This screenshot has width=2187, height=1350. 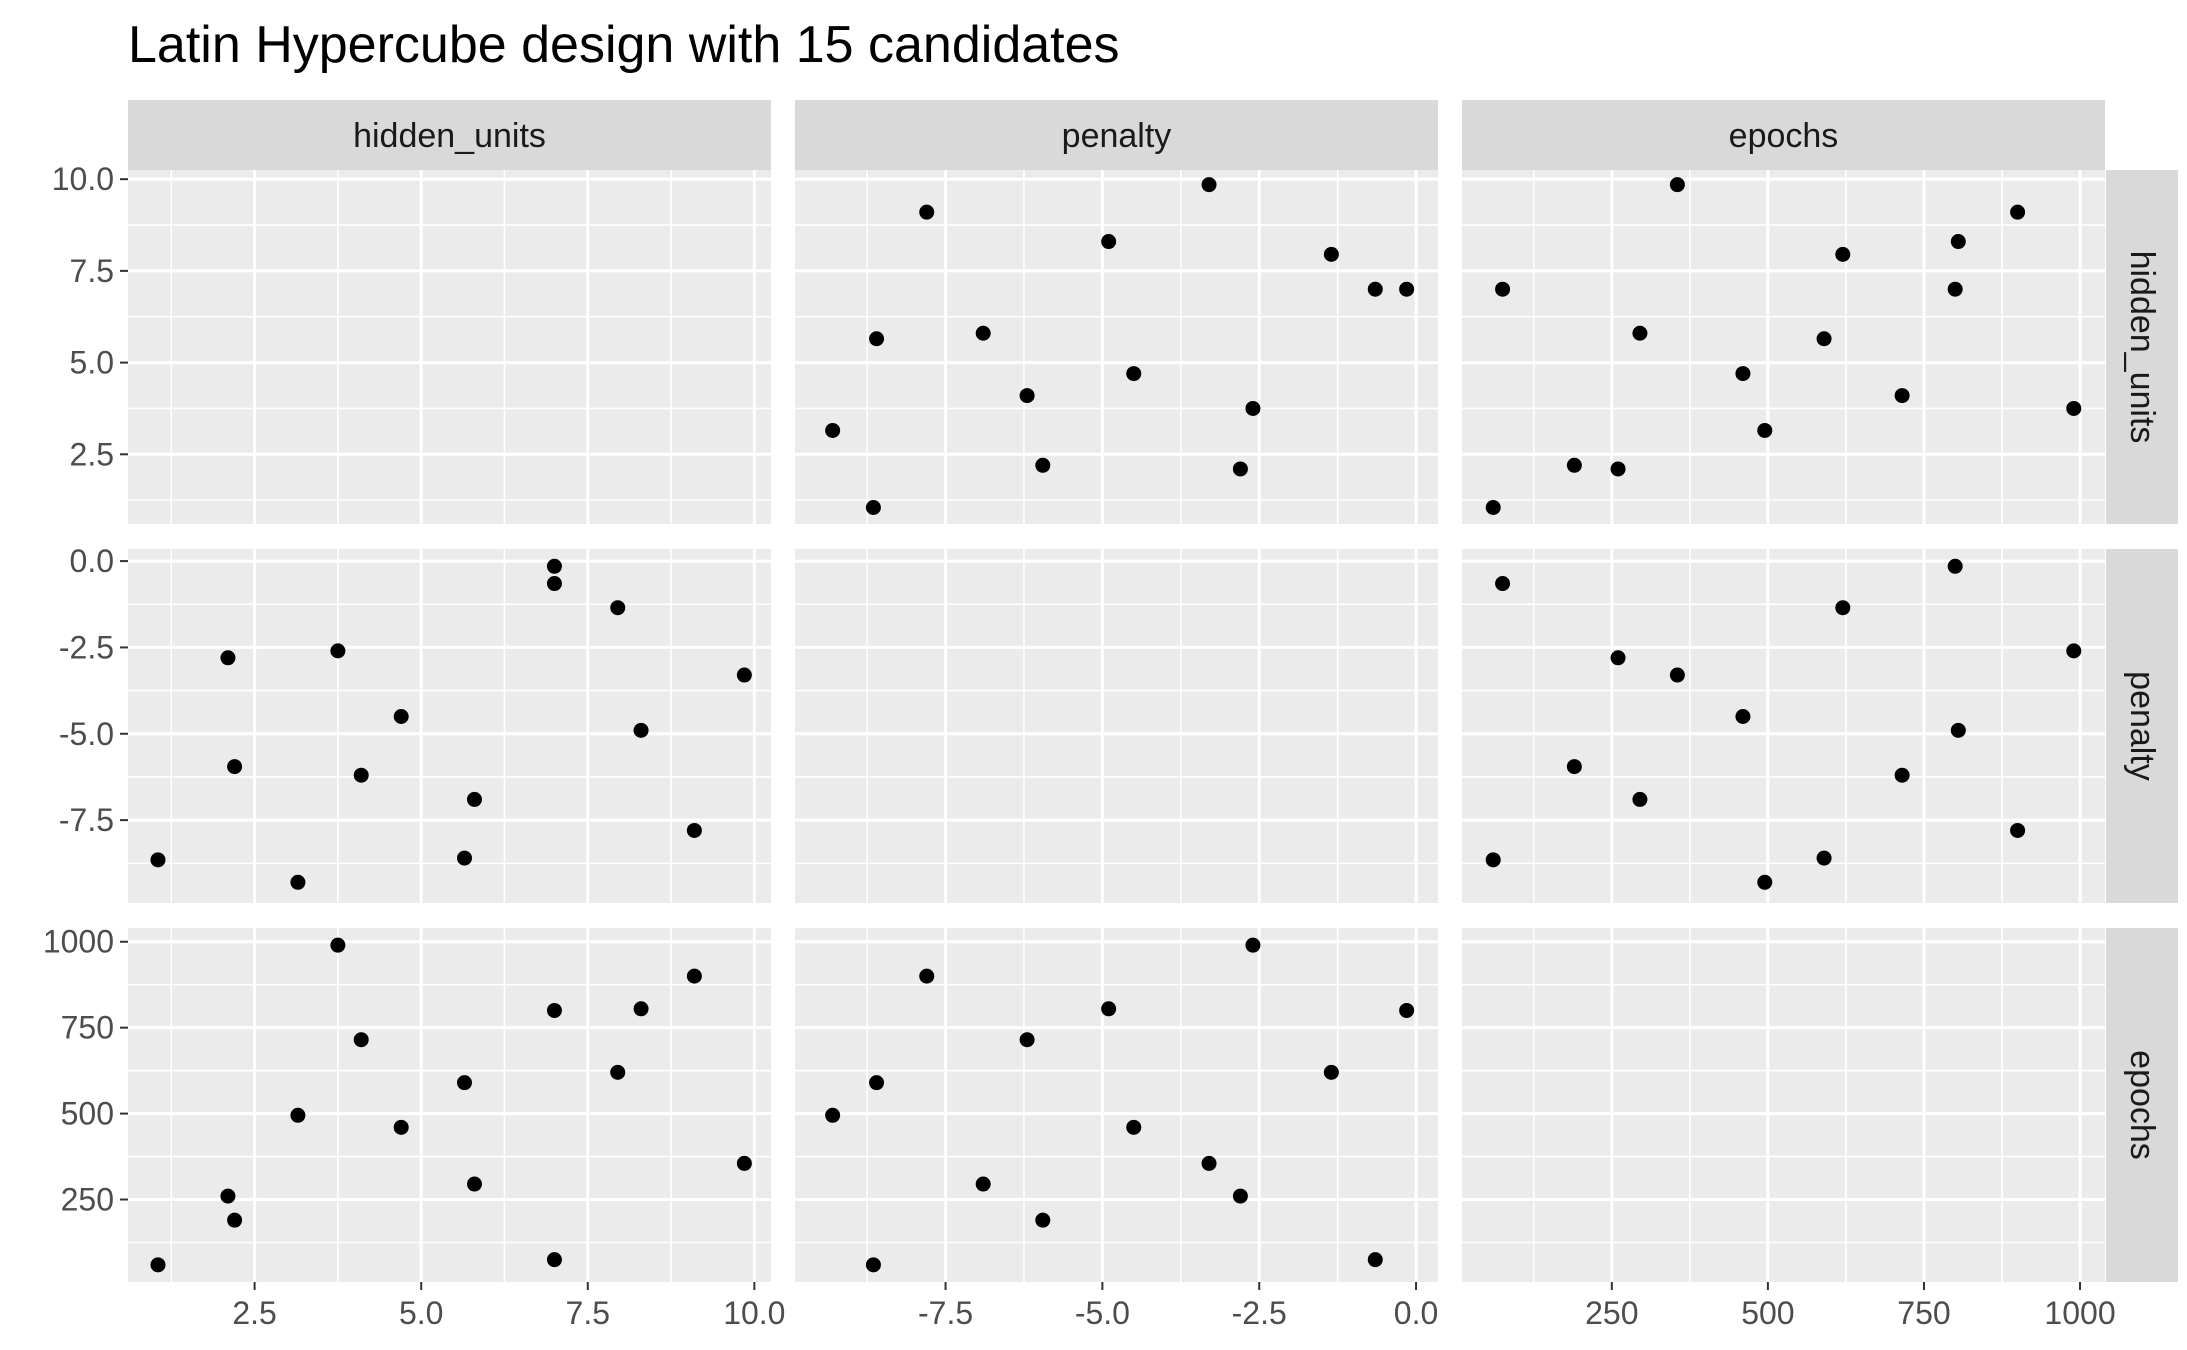 I want to click on x-tick-label-hidden_units: 10.0, so click(x=754, y=1313).